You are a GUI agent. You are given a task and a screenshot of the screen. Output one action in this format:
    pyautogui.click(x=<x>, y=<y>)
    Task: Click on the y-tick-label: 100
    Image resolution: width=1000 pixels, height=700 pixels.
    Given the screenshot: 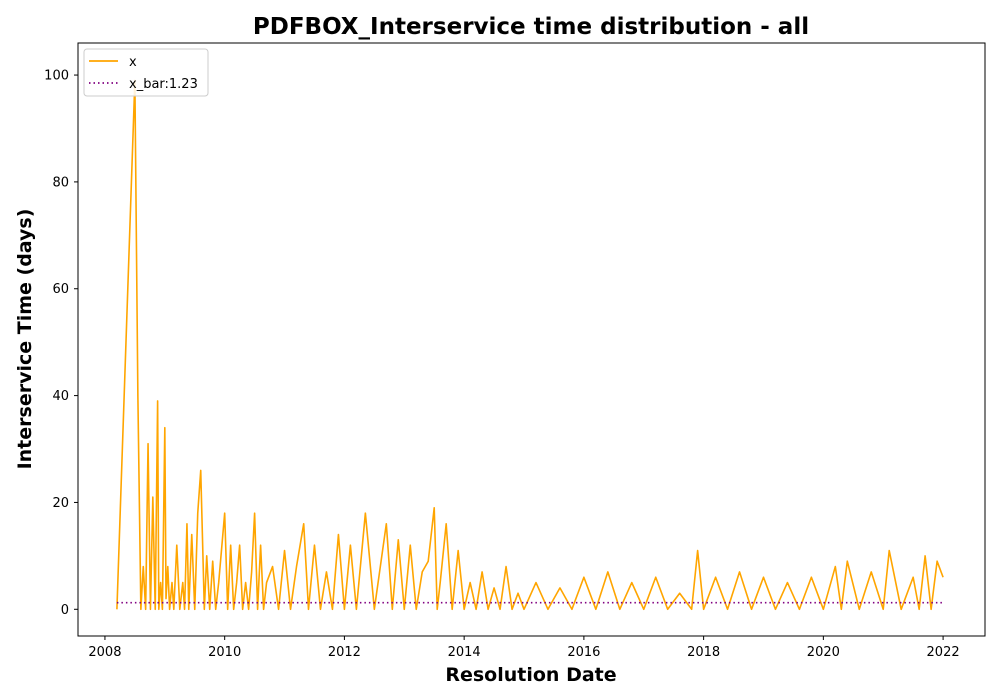 What is the action you would take?
    pyautogui.click(x=56, y=76)
    